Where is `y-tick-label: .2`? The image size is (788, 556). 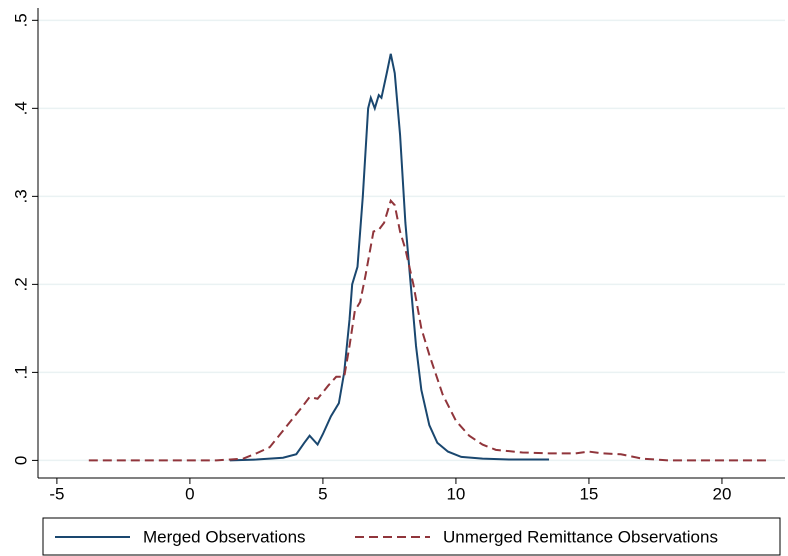
y-tick-label: .2 is located at coordinates (20, 284).